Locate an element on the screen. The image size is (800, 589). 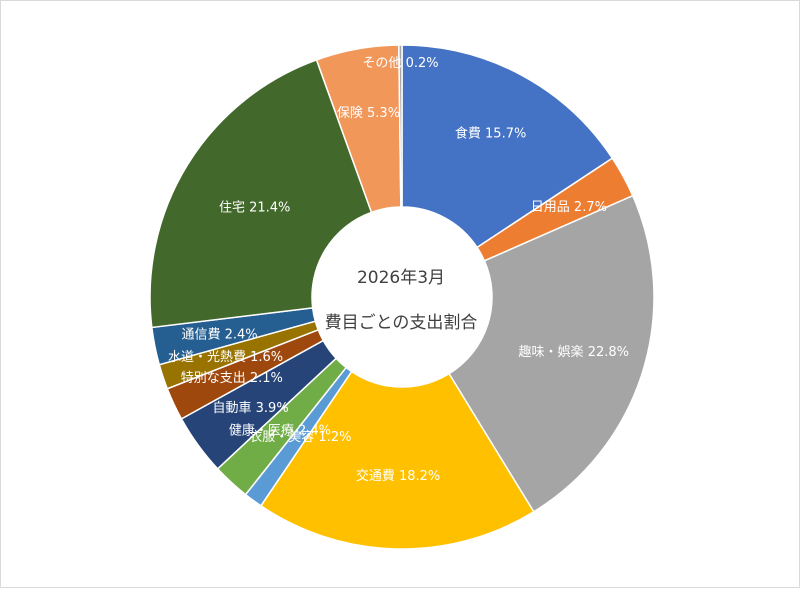
slice-label-value-6: 3.9% is located at coordinates (272, 408).